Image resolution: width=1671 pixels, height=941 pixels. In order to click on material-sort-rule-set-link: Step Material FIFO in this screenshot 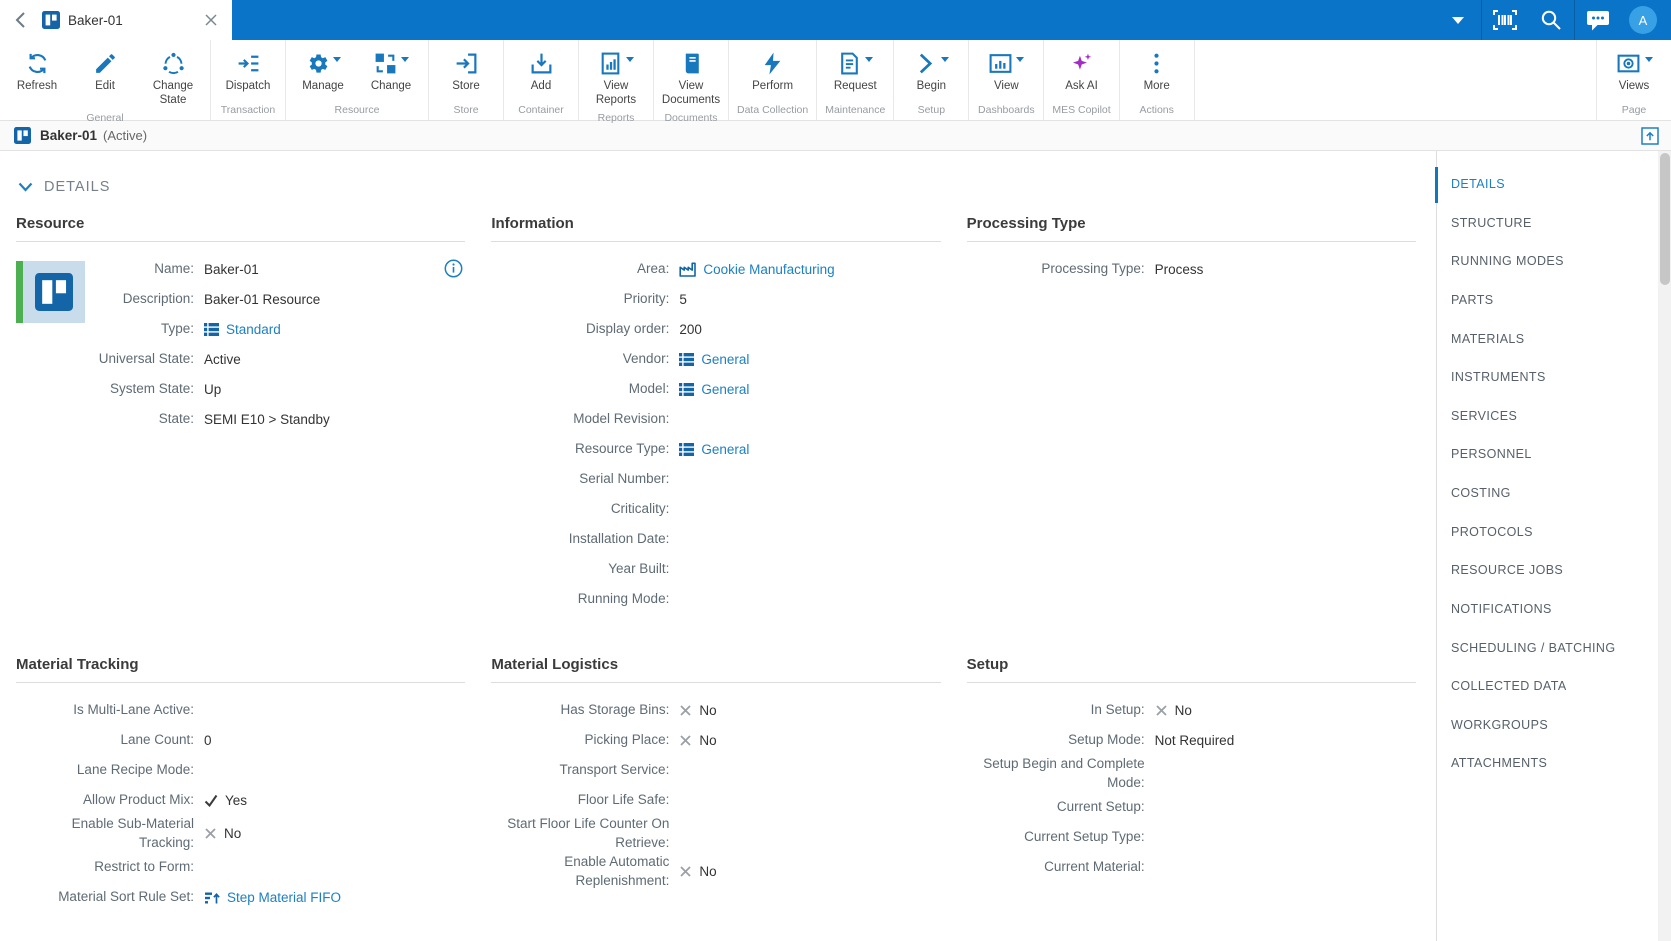, I will do `click(284, 898)`.